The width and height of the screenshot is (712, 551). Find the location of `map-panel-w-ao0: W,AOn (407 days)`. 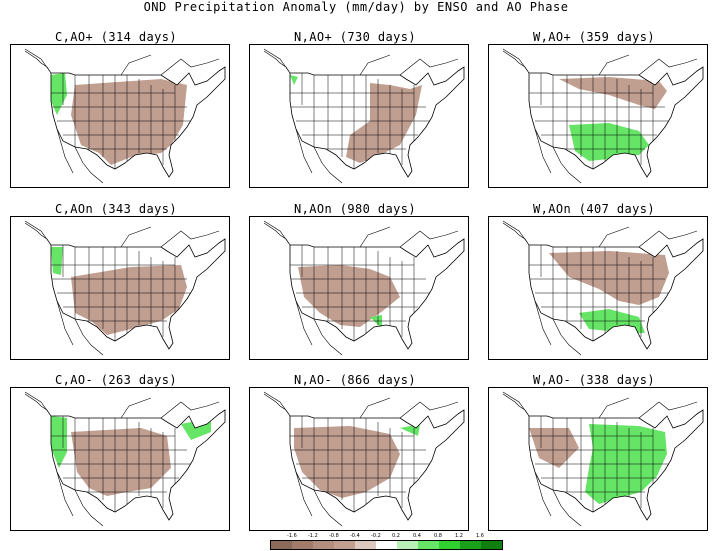

map-panel-w-ao0: W,AOn (407 days) is located at coordinates (594, 287).